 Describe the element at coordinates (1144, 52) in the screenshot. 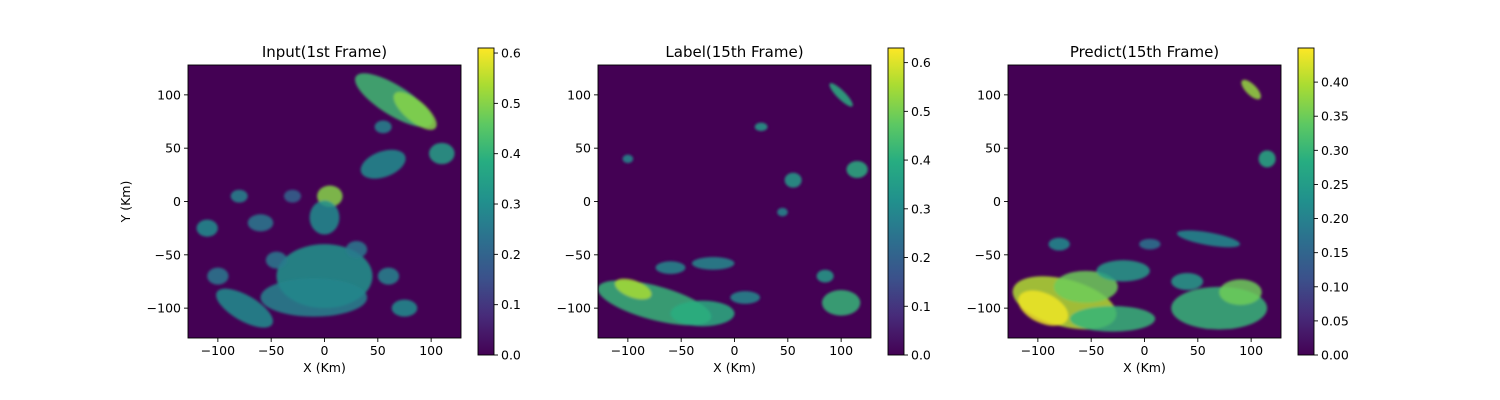

I see `chart-title: Predict(15th Frame)` at that location.